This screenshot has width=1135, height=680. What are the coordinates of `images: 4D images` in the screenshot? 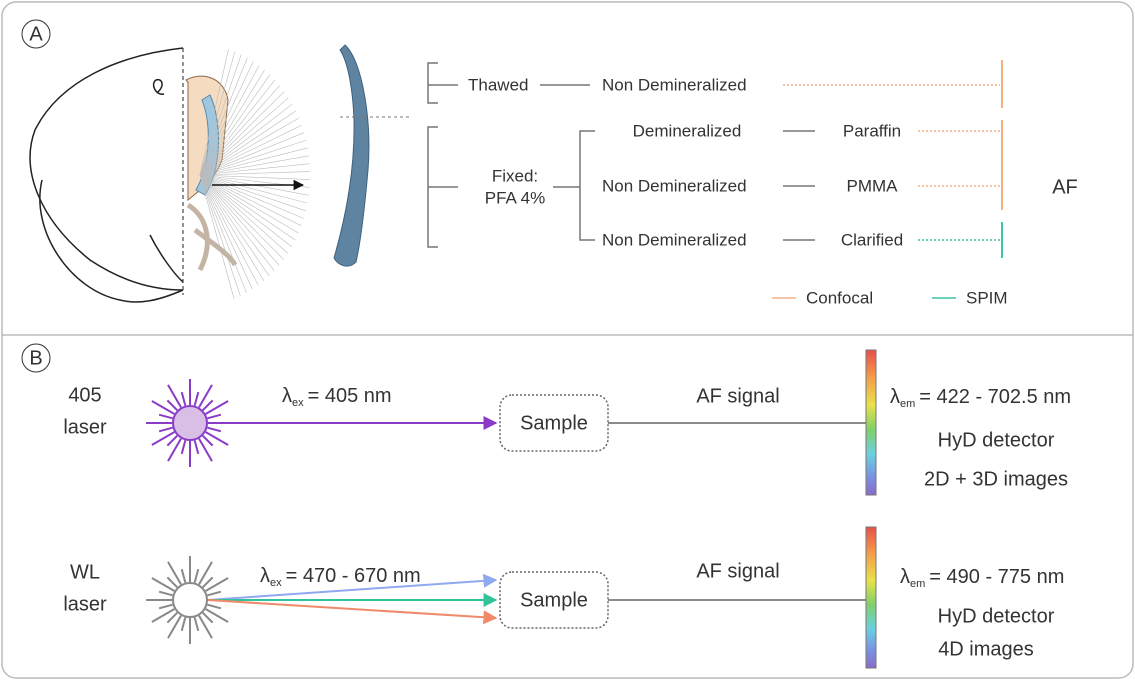 It's located at (986, 649).